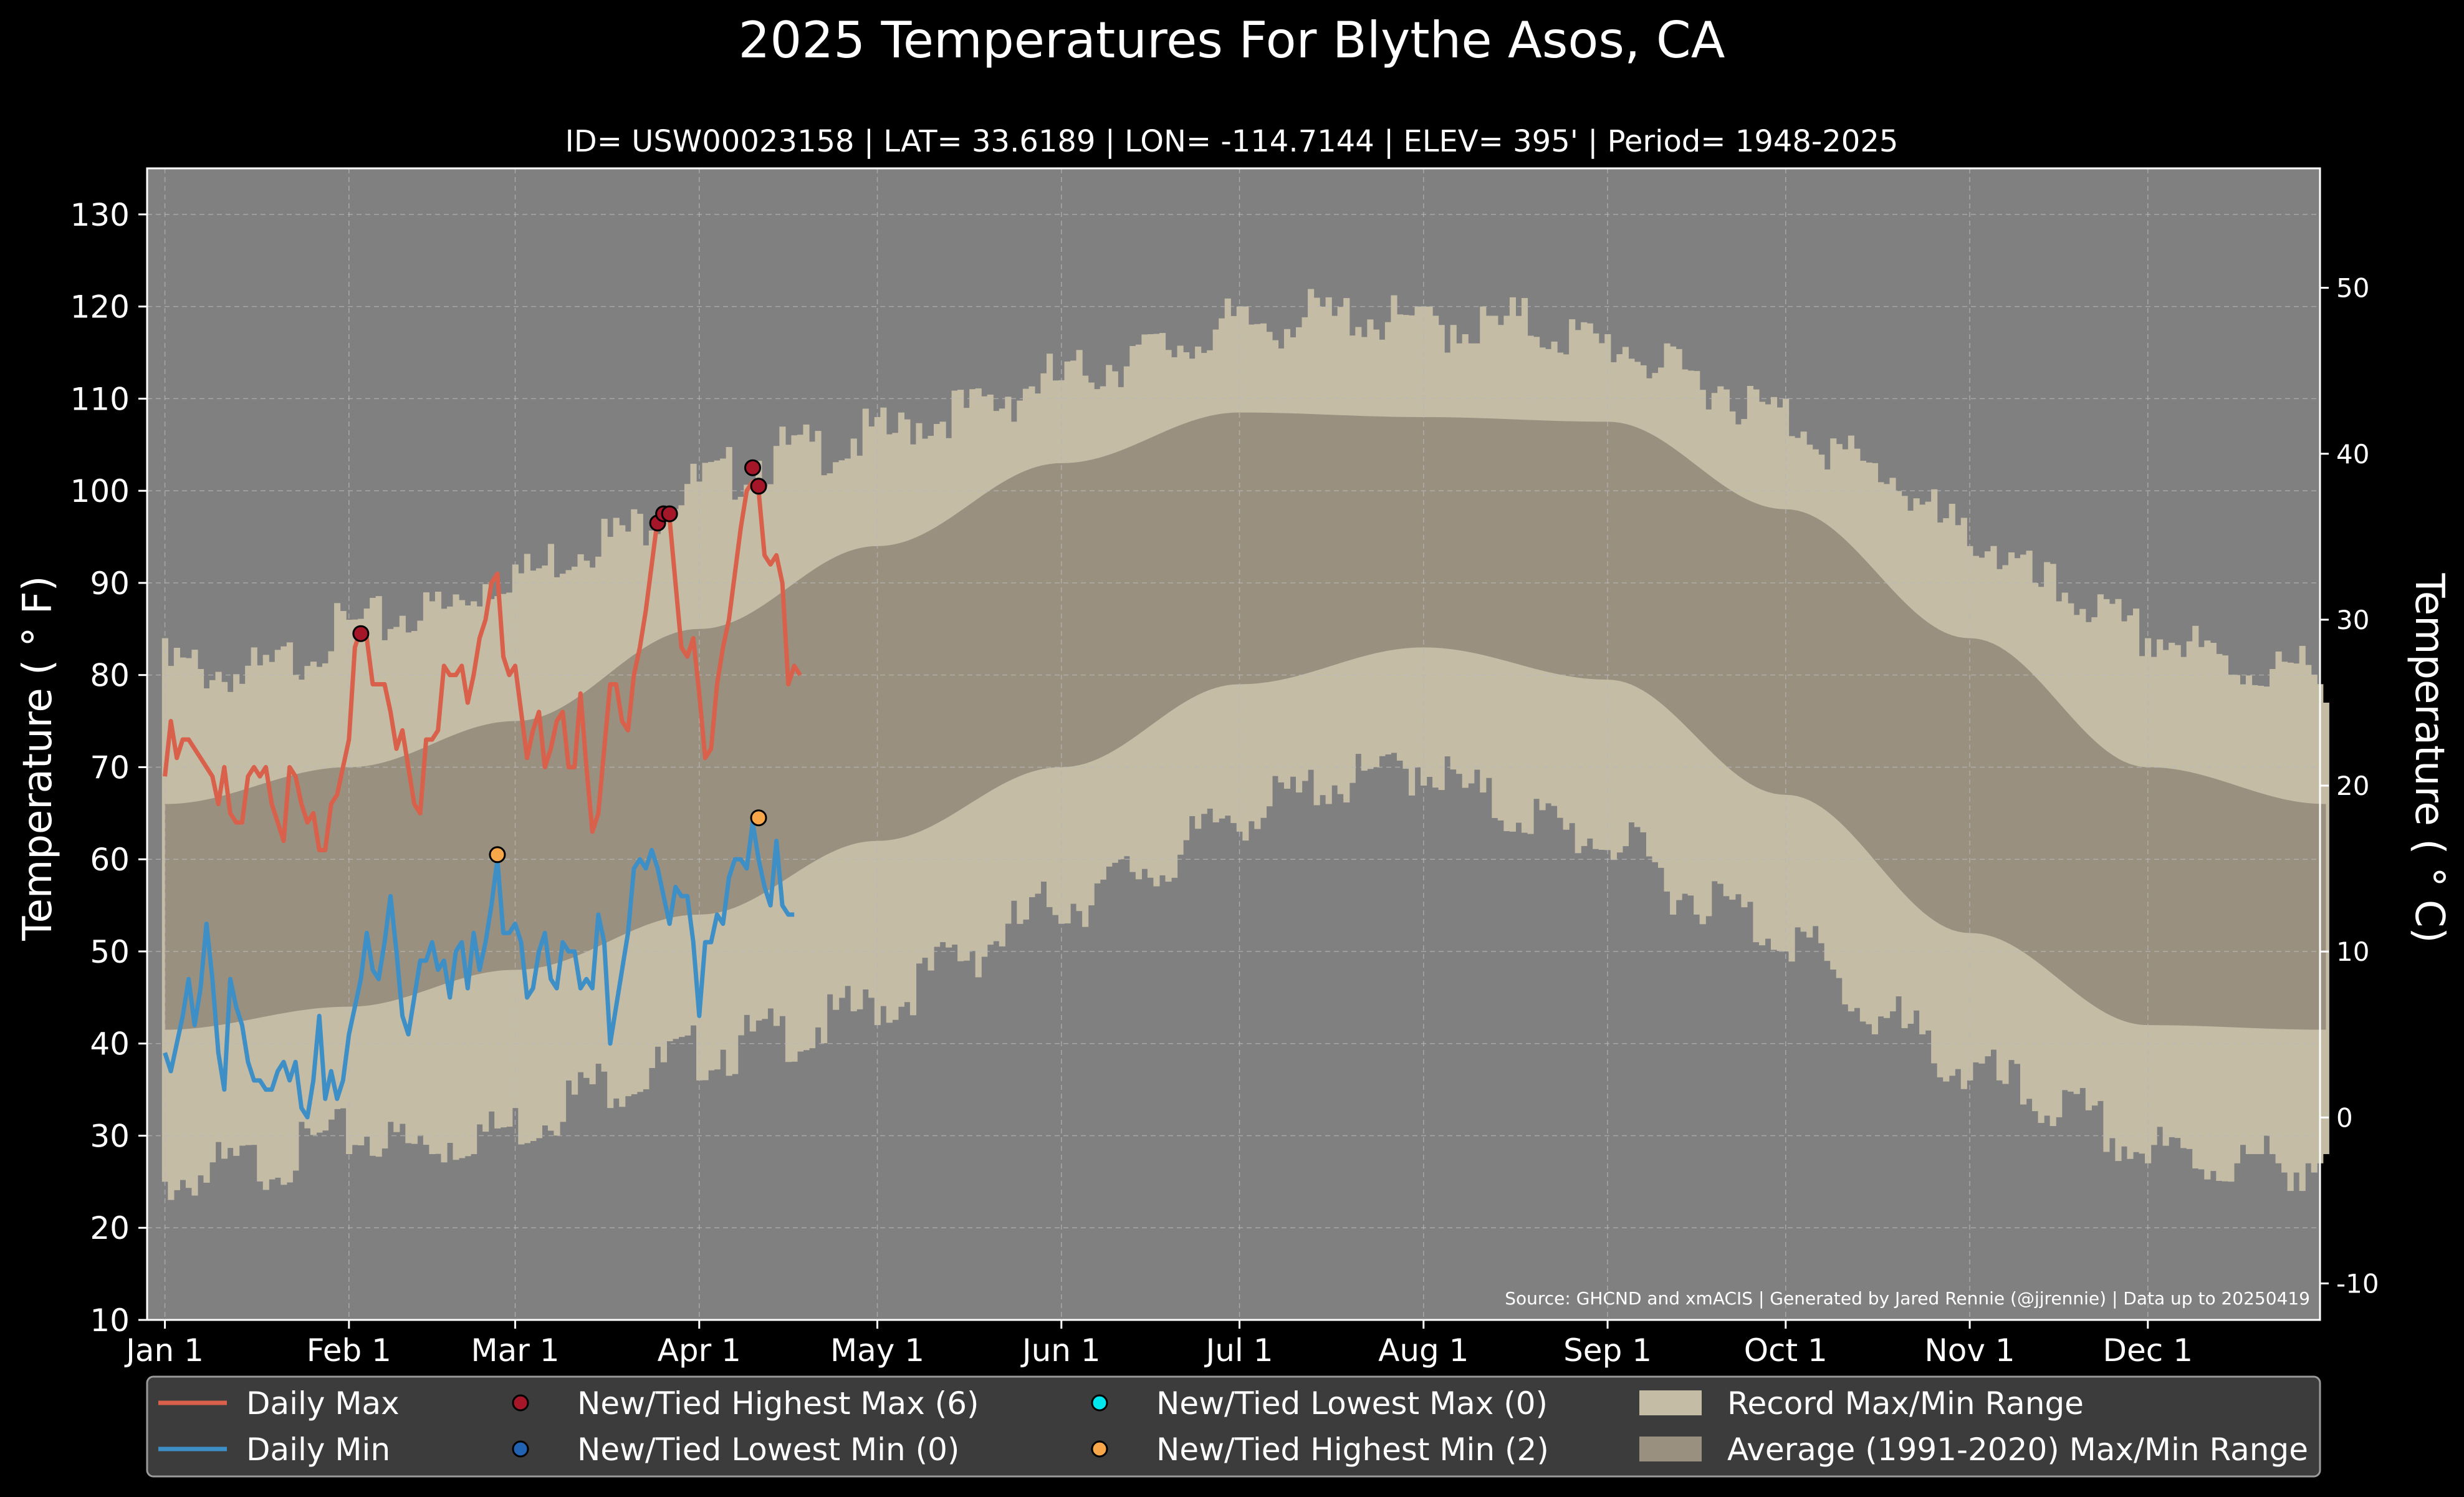 This screenshot has height=1497, width=2464. What do you see at coordinates (100, 215) in the screenshot?
I see `y-tick-label: 130` at bounding box center [100, 215].